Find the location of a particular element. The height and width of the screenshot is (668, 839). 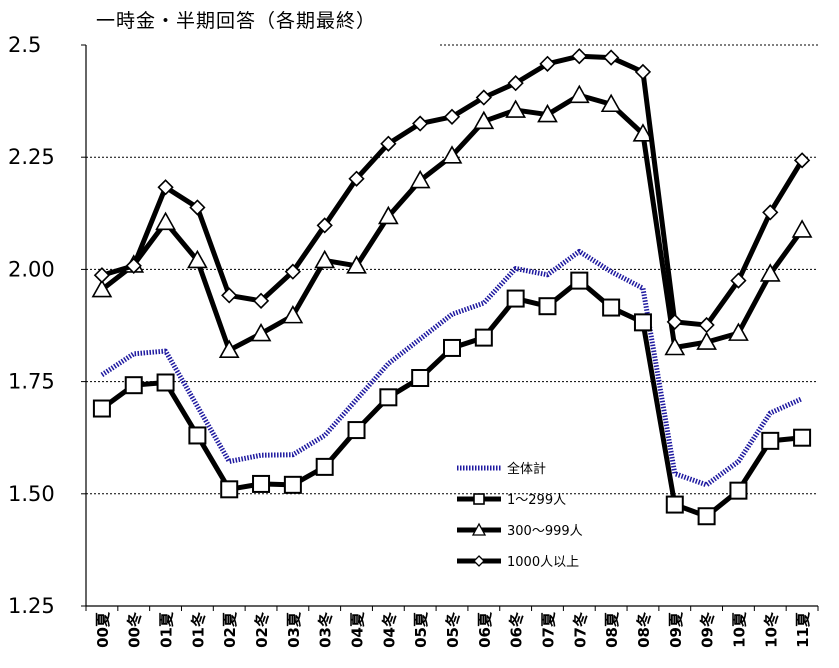

x-tick-label: 03冬 is located at coordinates (326, 630).